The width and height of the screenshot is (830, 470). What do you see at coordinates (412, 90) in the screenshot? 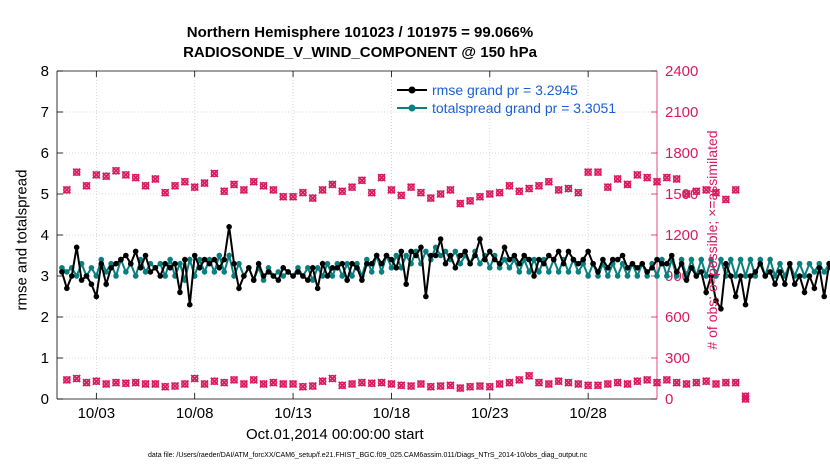
I see `legend-rmse-swatch-marker` at bounding box center [412, 90].